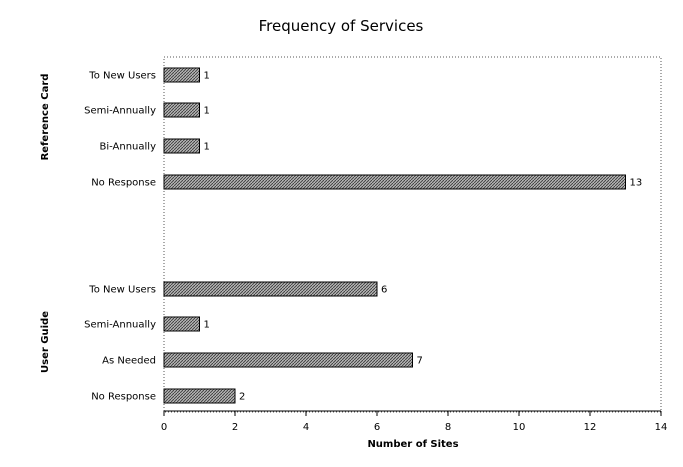 The image size is (683, 467). Describe the element at coordinates (377, 427) in the screenshot. I see `x-tick-label: 6` at that location.